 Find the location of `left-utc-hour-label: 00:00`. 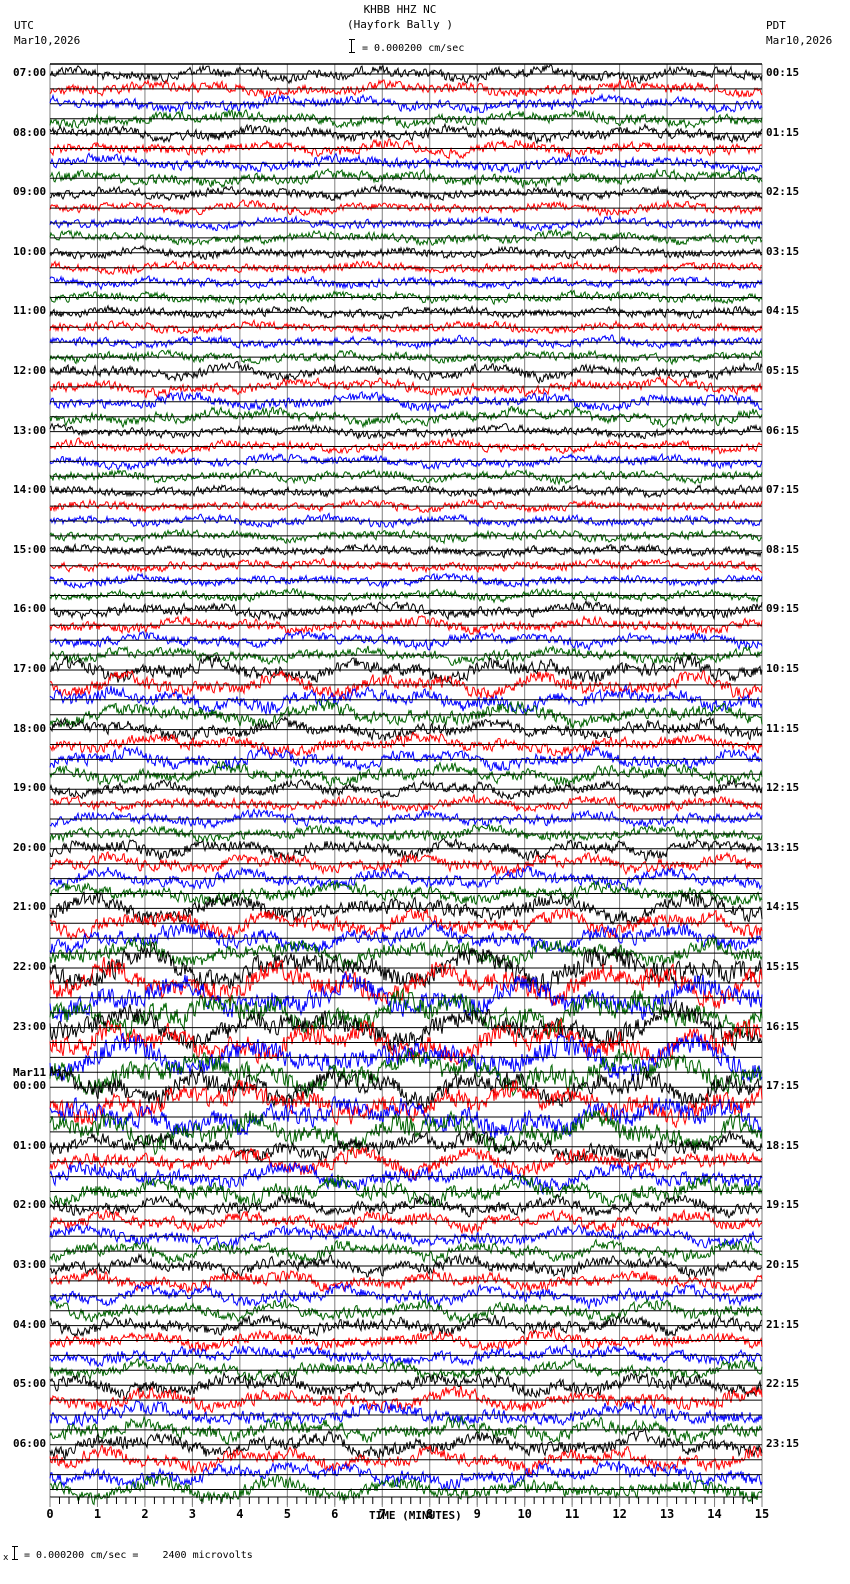

left-utc-hour-label: 00:00 is located at coordinates (30, 1086).